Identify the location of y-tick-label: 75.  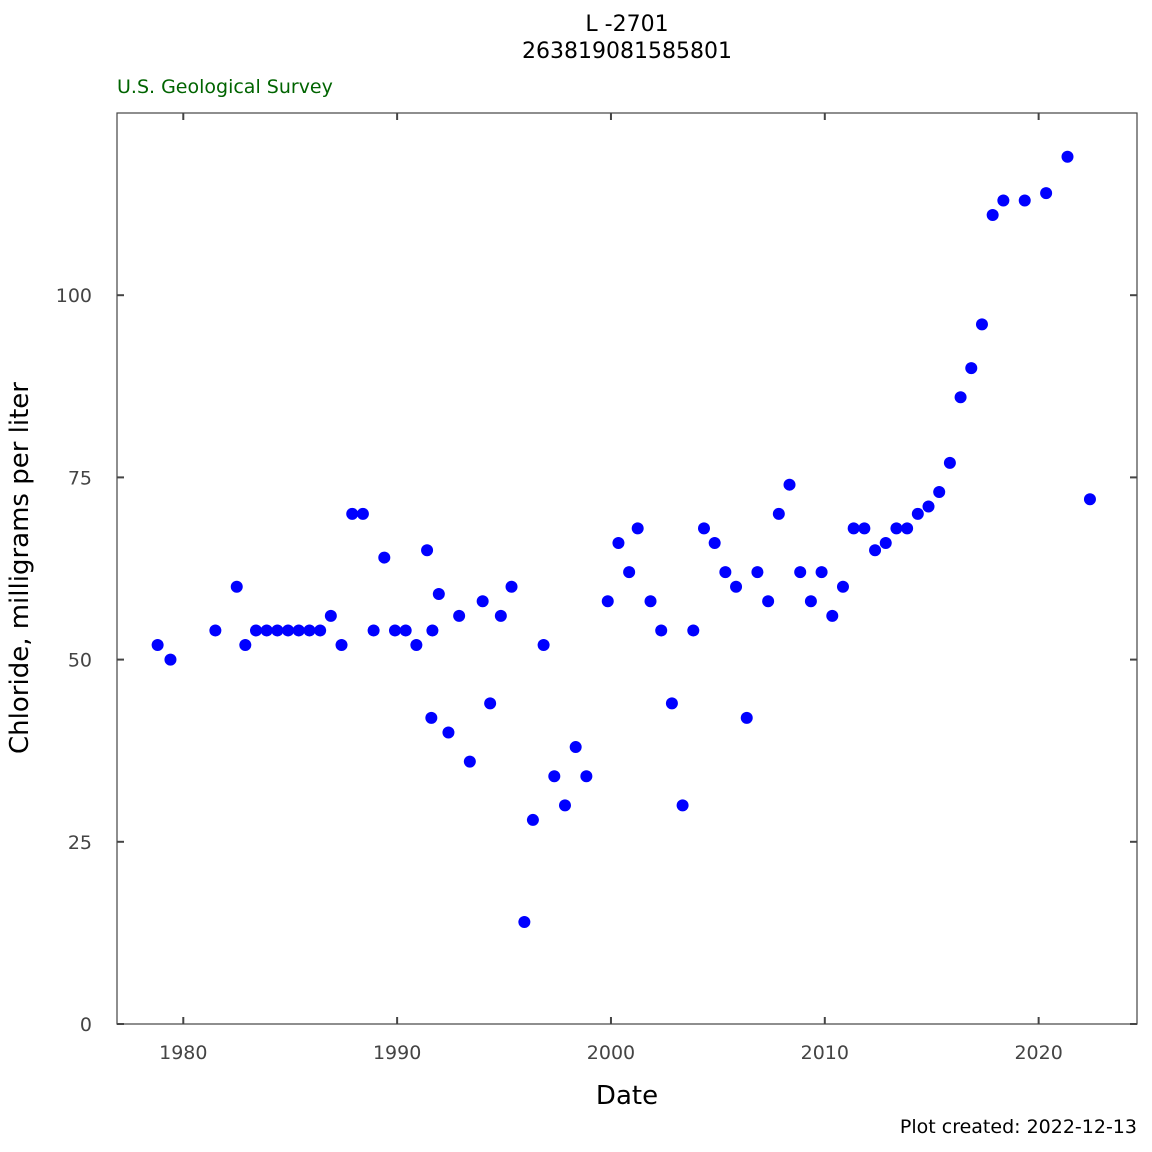
(80, 478).